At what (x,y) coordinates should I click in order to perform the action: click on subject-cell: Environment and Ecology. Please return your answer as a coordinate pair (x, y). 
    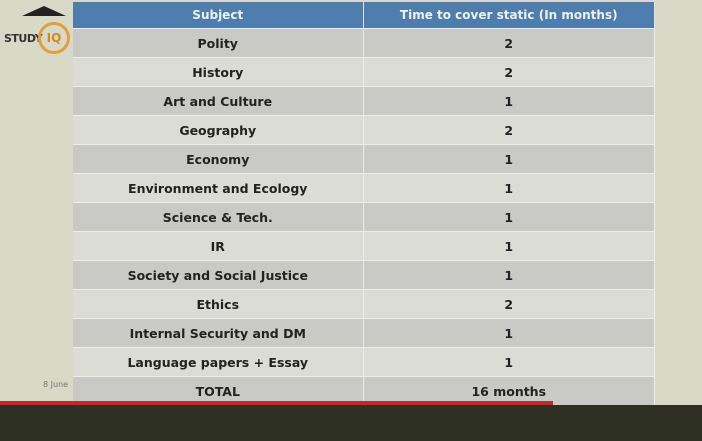
    Looking at the image, I should click on (218, 188).